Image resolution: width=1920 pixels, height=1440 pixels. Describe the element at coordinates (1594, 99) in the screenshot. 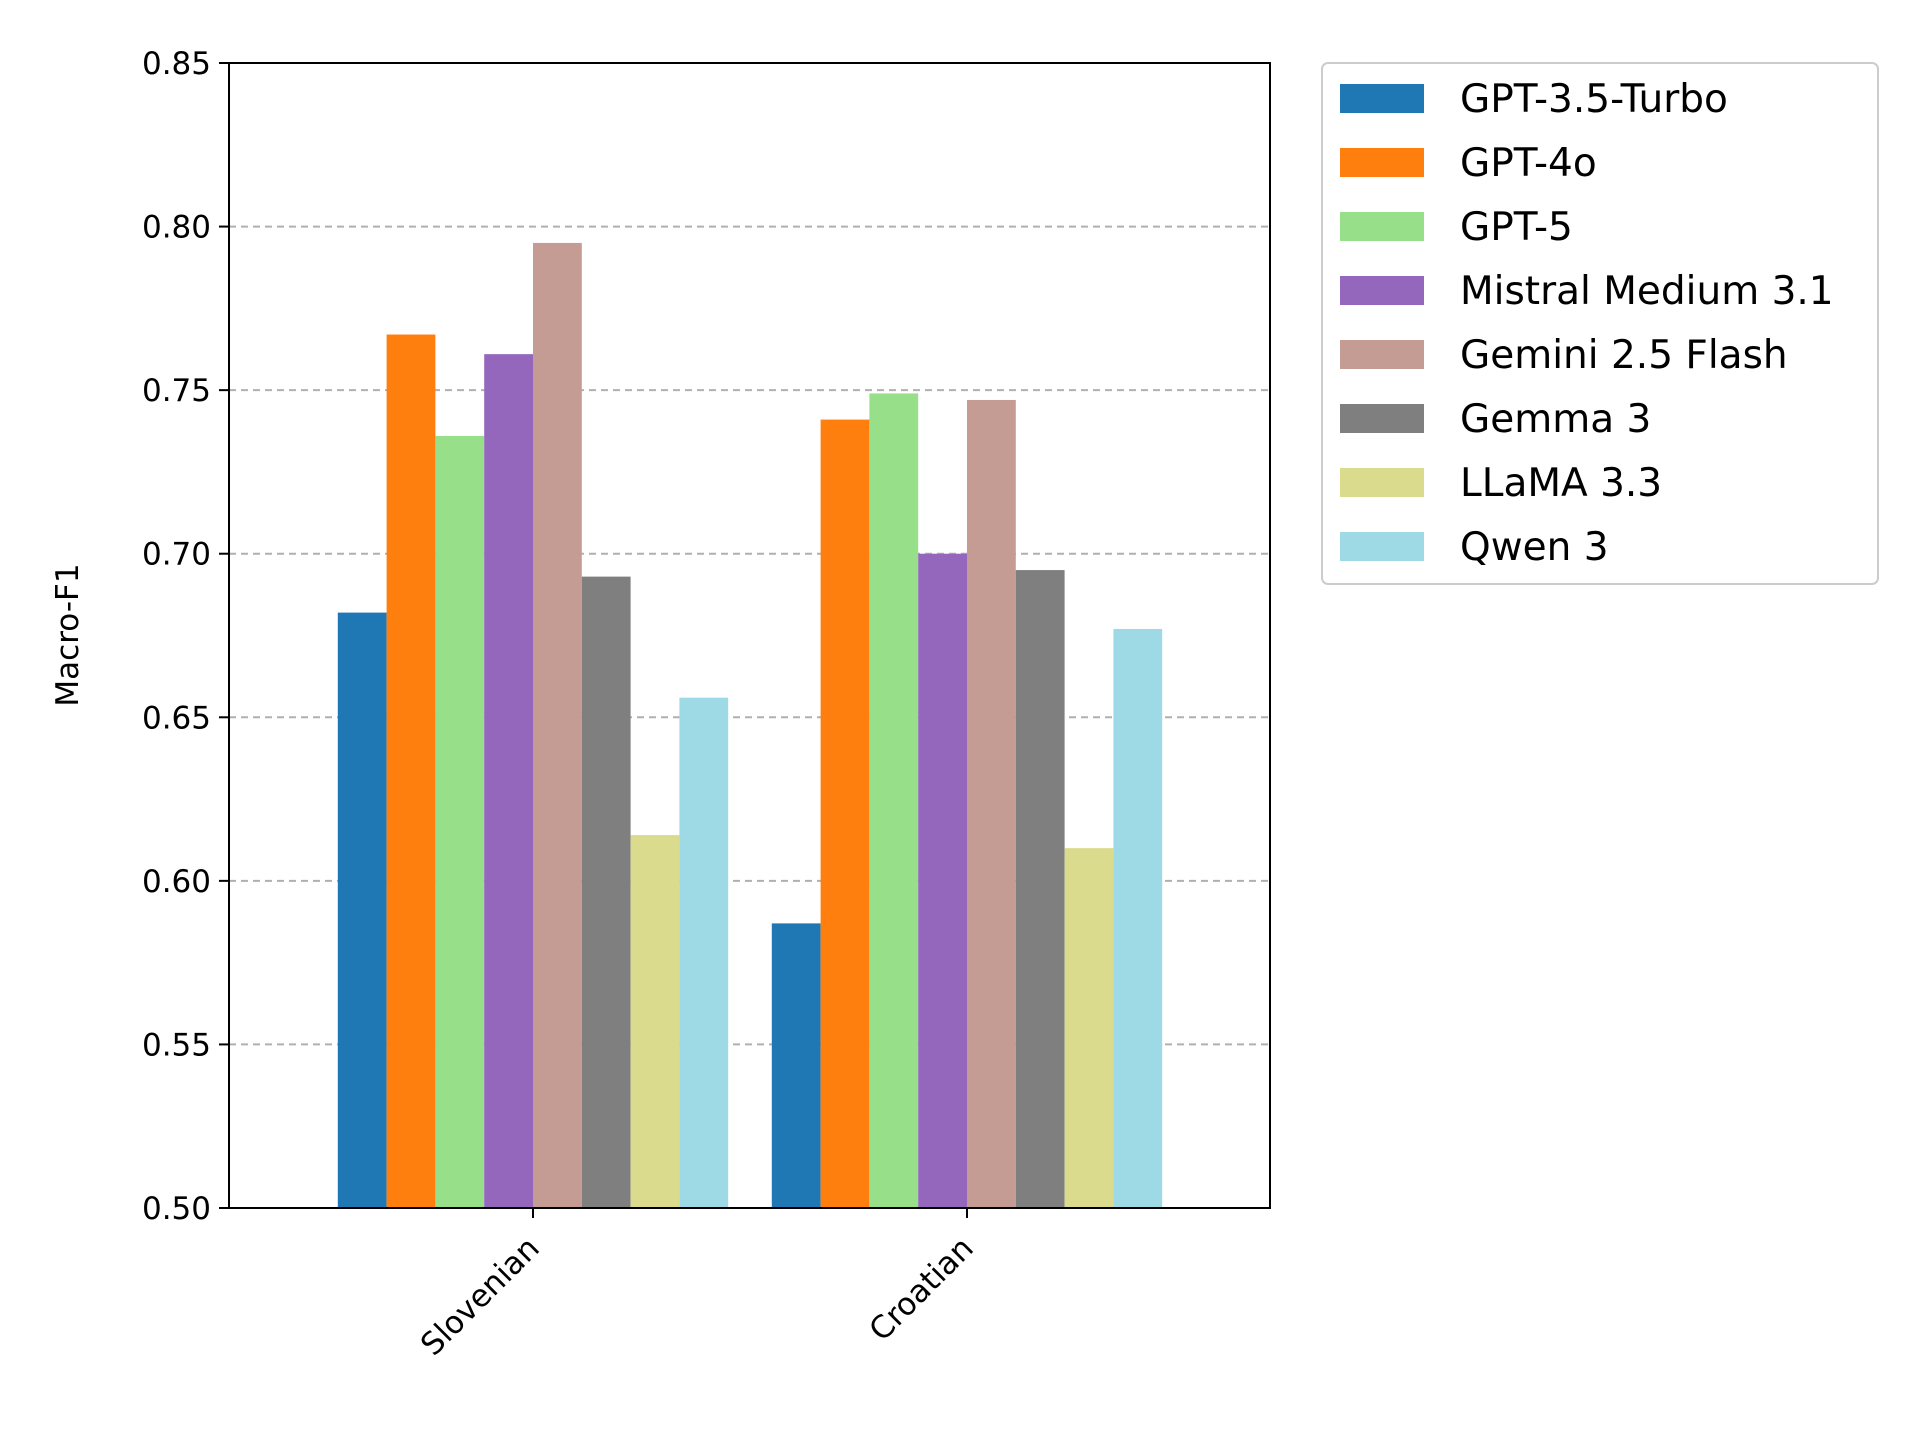

I see `legend-entry-label: GPT-3.5-Turbo` at that location.